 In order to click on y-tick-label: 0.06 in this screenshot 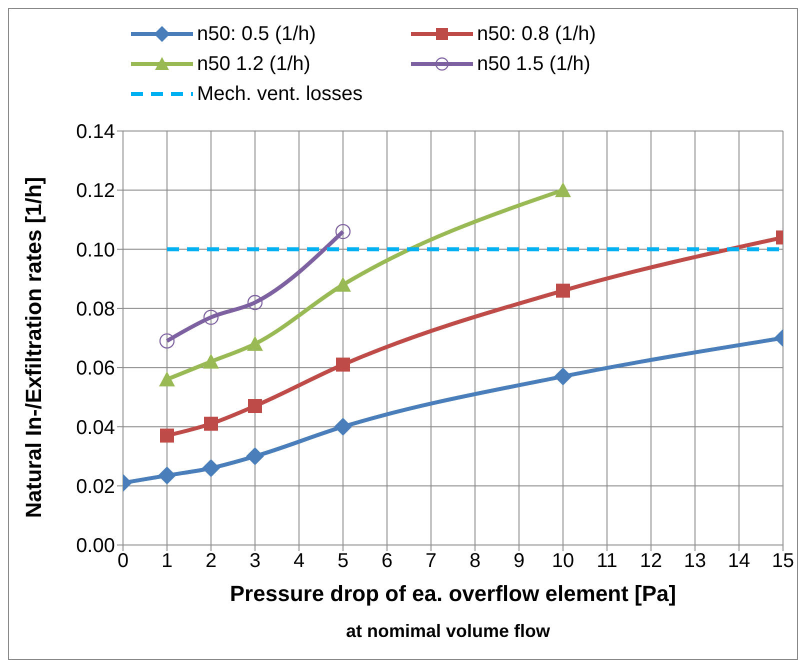, I will do `click(95, 369)`.